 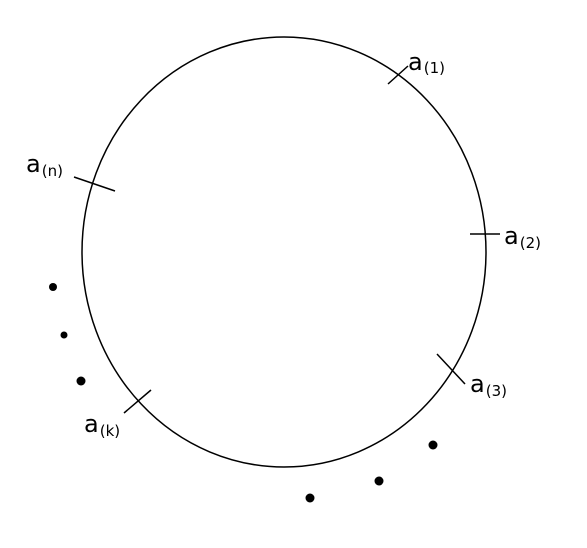 I want to click on tick-mark-a1, so click(x=398, y=75).